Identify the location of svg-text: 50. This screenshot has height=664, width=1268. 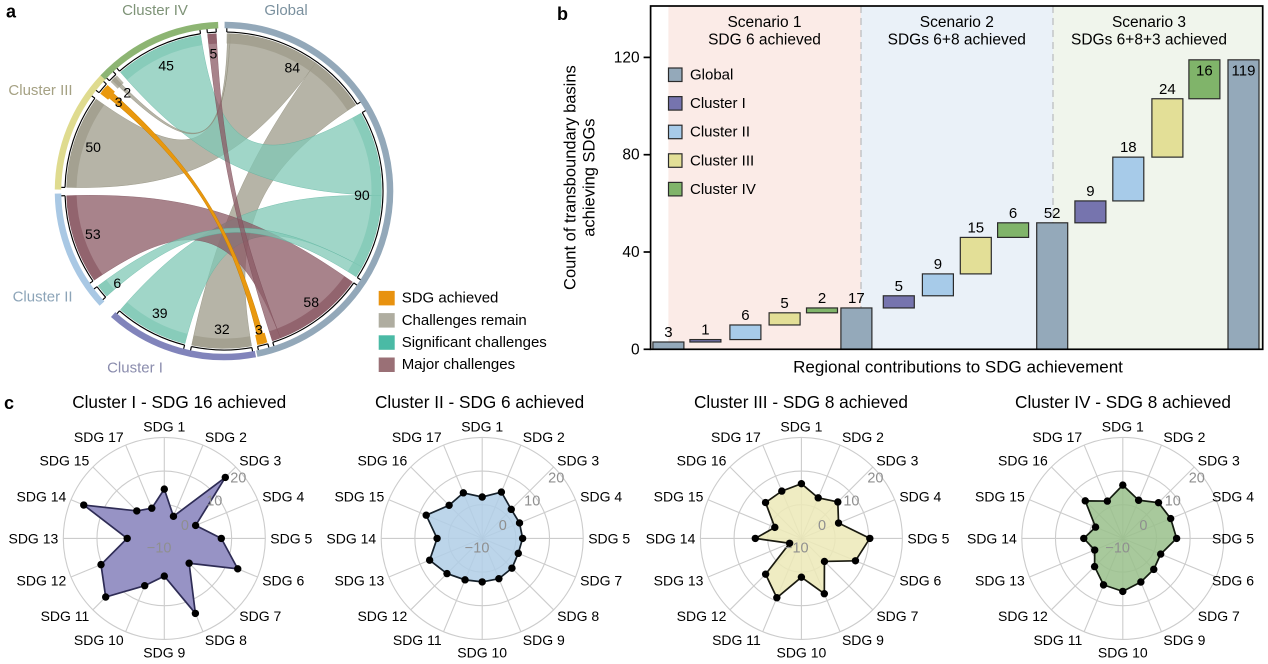
(93, 147).